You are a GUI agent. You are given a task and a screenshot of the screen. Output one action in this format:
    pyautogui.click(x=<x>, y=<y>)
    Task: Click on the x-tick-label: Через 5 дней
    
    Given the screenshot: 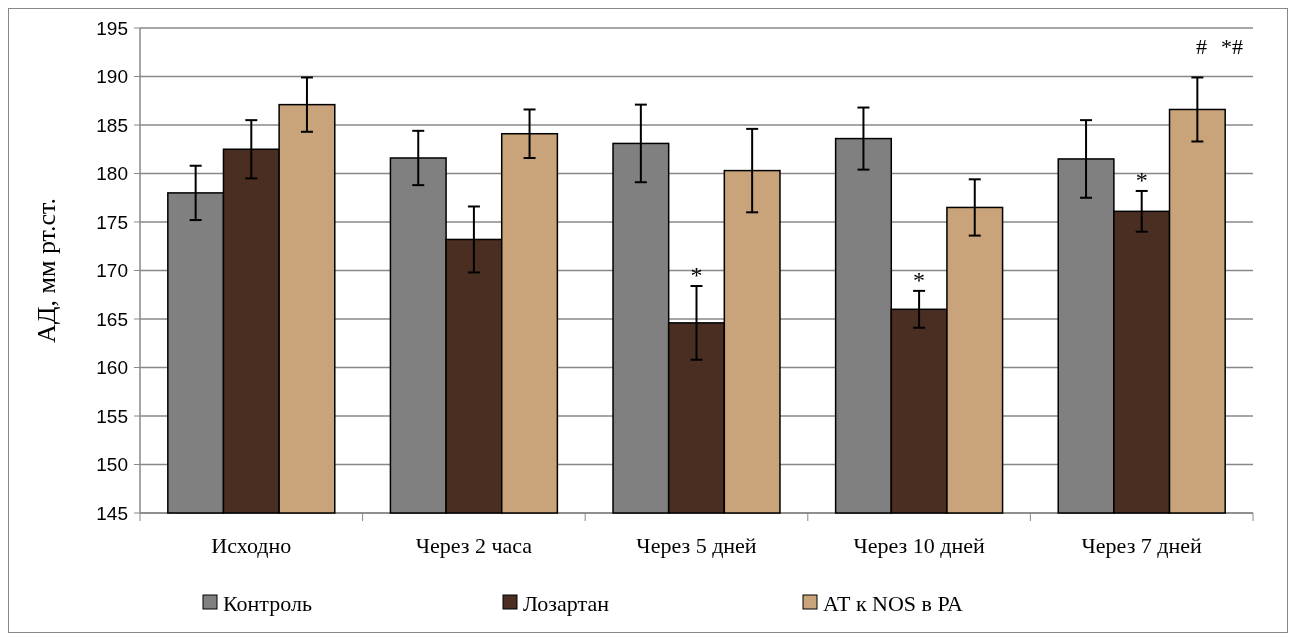 What is the action you would take?
    pyautogui.click(x=696, y=545)
    